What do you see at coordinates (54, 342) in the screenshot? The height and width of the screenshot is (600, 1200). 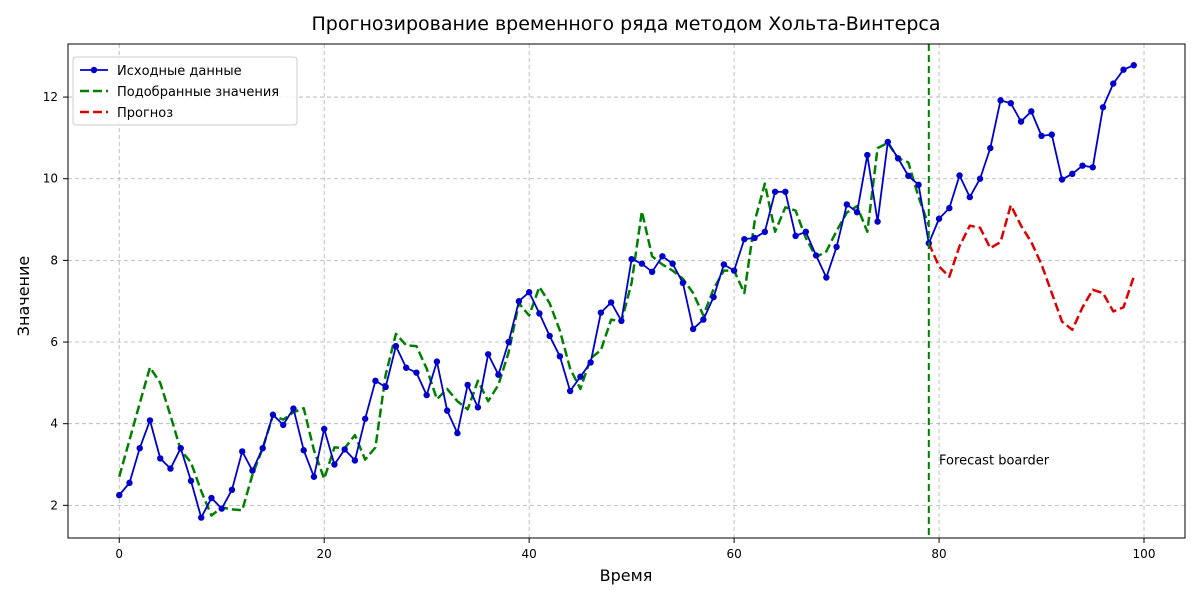 I see `y-tick-label: 6` at bounding box center [54, 342].